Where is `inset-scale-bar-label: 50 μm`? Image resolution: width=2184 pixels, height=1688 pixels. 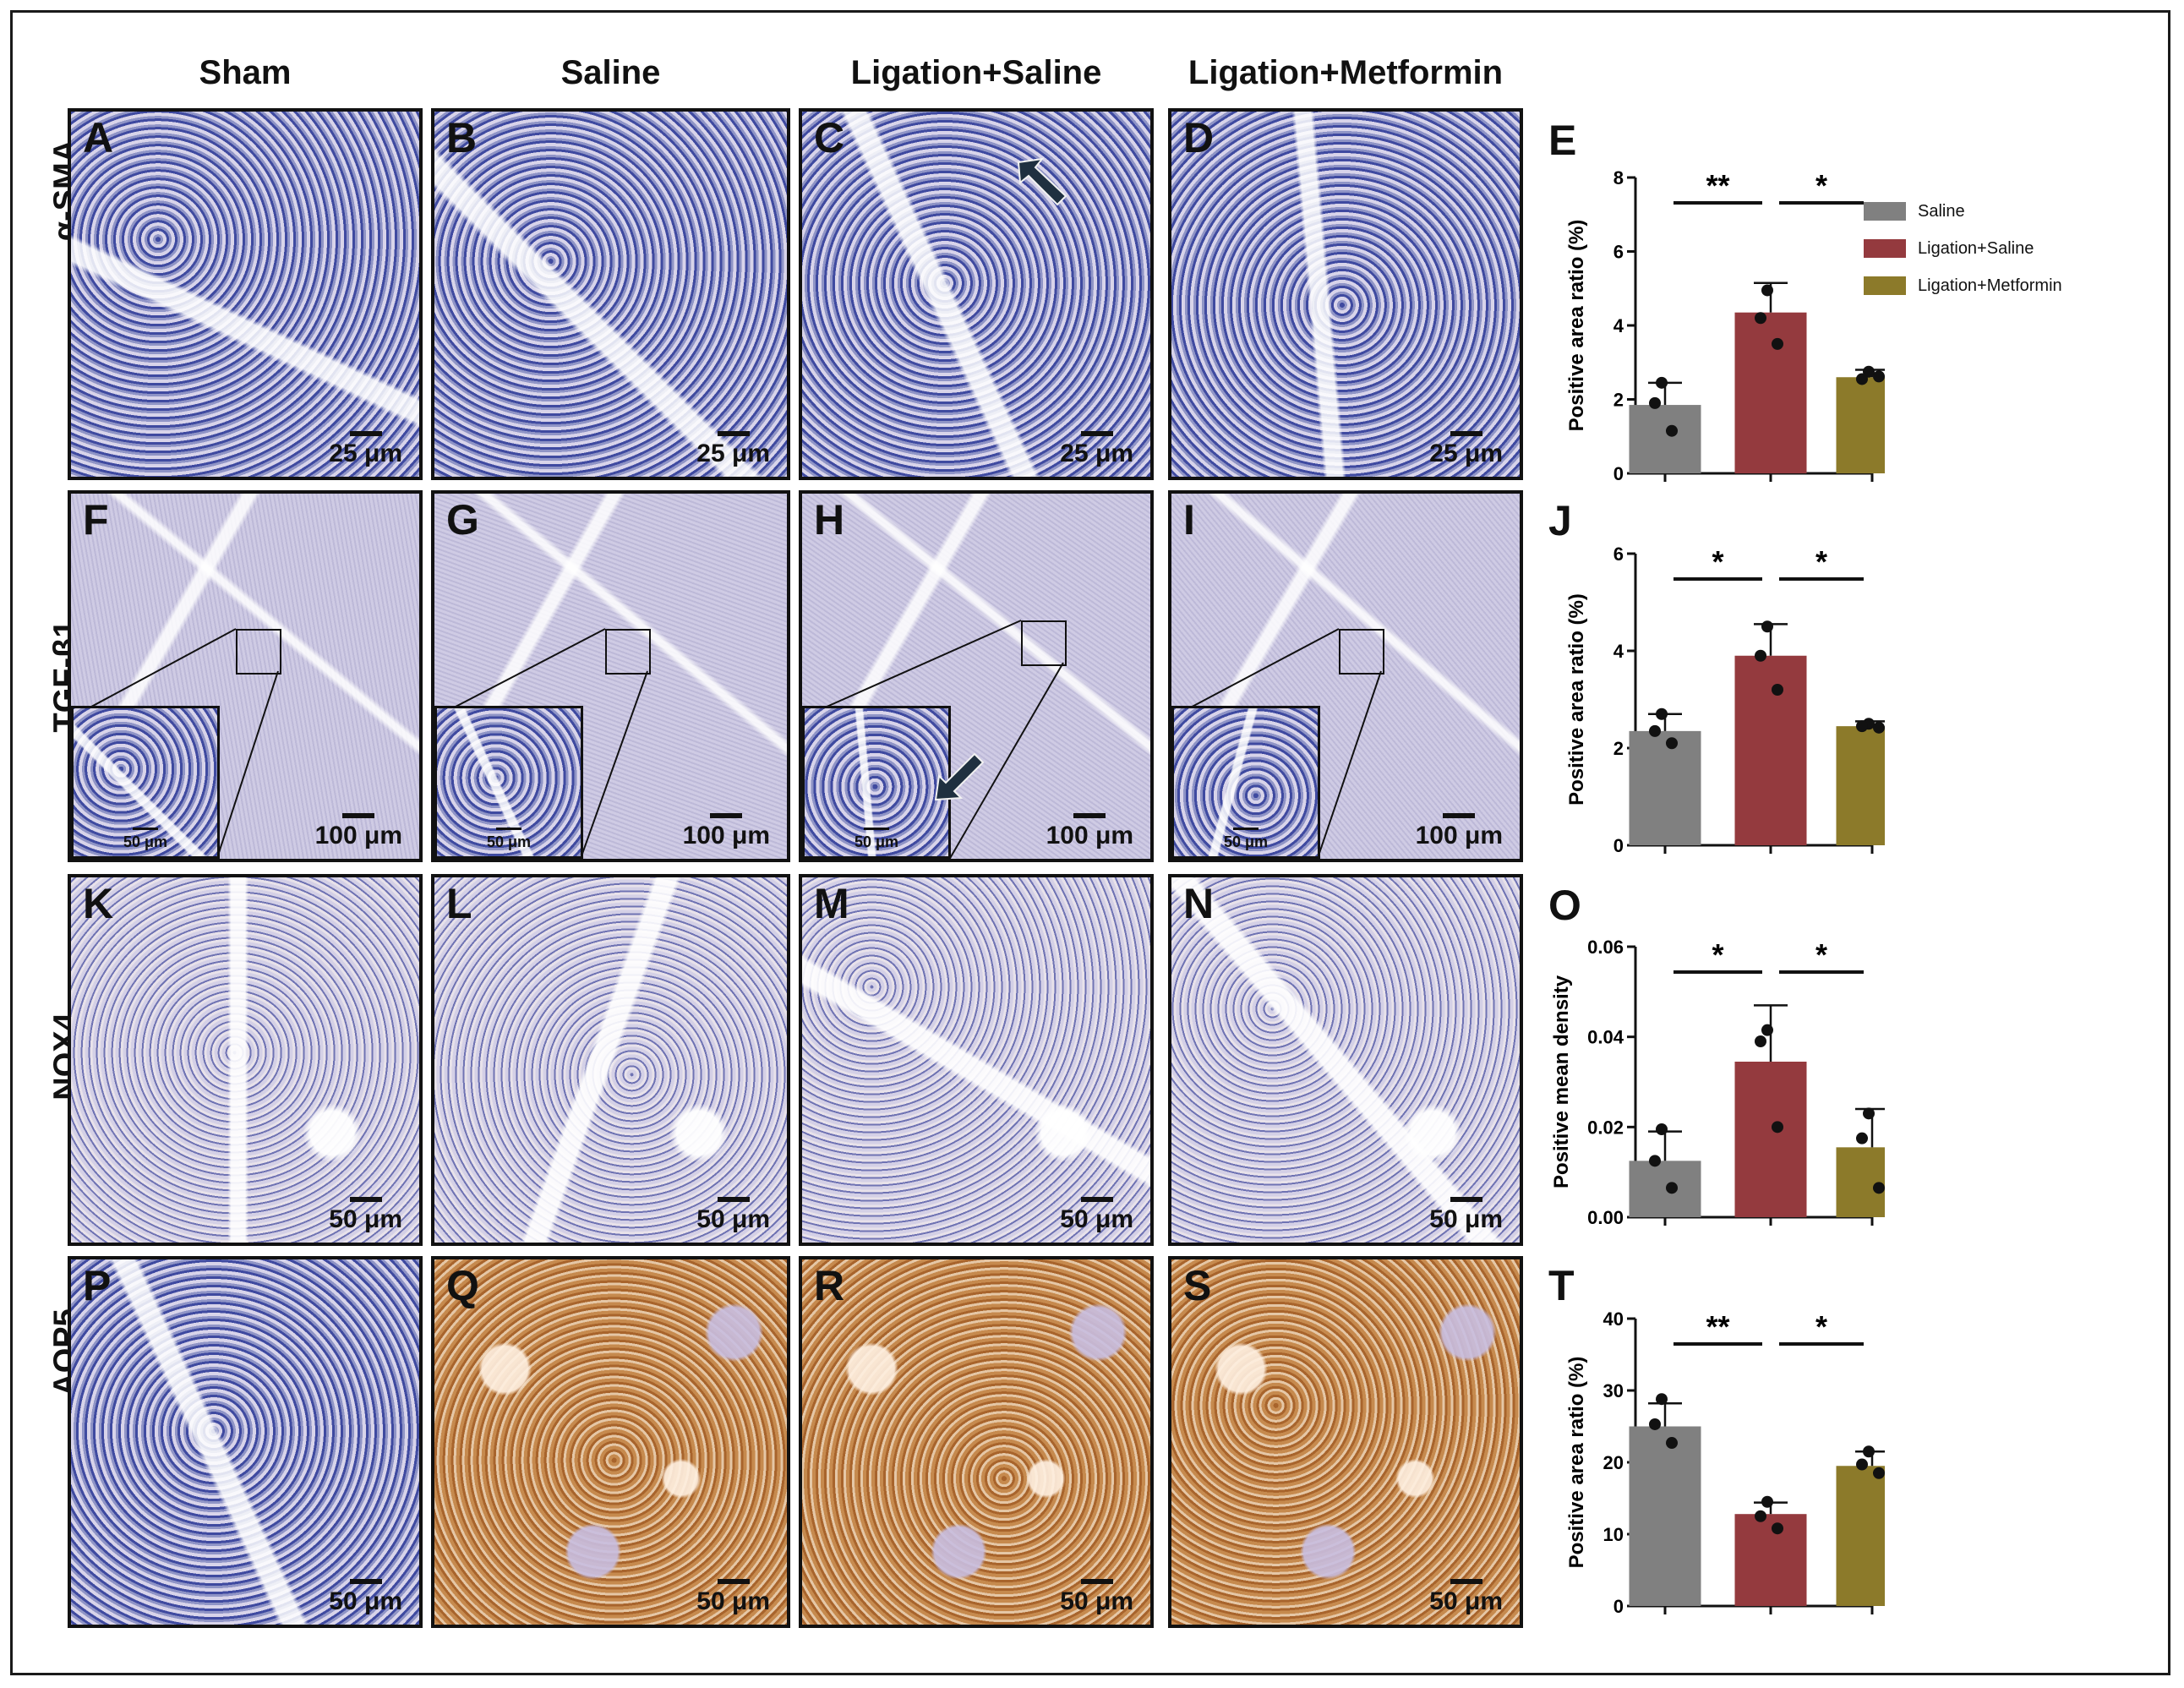 inset-scale-bar-label: 50 μm is located at coordinates (145, 841).